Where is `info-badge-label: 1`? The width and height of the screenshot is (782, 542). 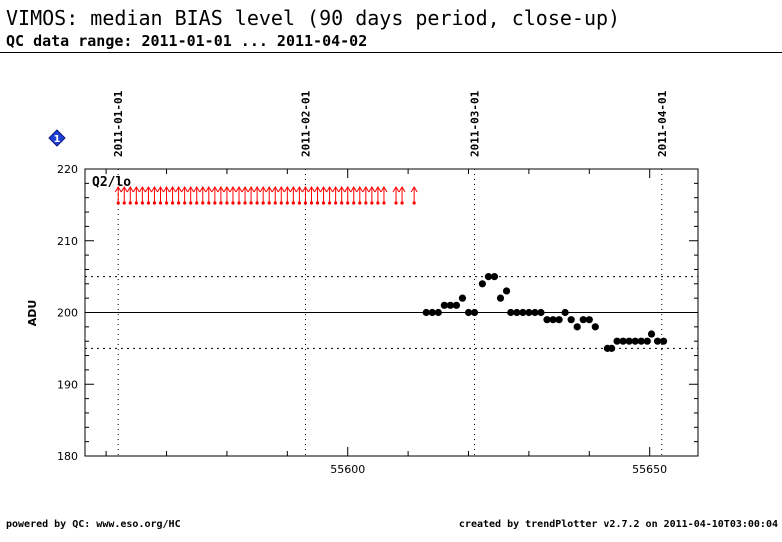 info-badge-label: 1 is located at coordinates (57, 139).